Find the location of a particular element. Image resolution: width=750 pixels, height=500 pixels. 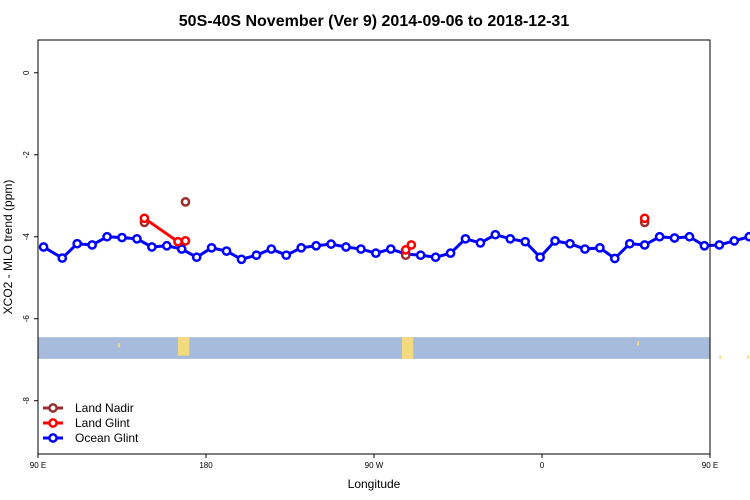

x-axis: 90 E 180 90 W 0 90 E is located at coordinates (374, 462).